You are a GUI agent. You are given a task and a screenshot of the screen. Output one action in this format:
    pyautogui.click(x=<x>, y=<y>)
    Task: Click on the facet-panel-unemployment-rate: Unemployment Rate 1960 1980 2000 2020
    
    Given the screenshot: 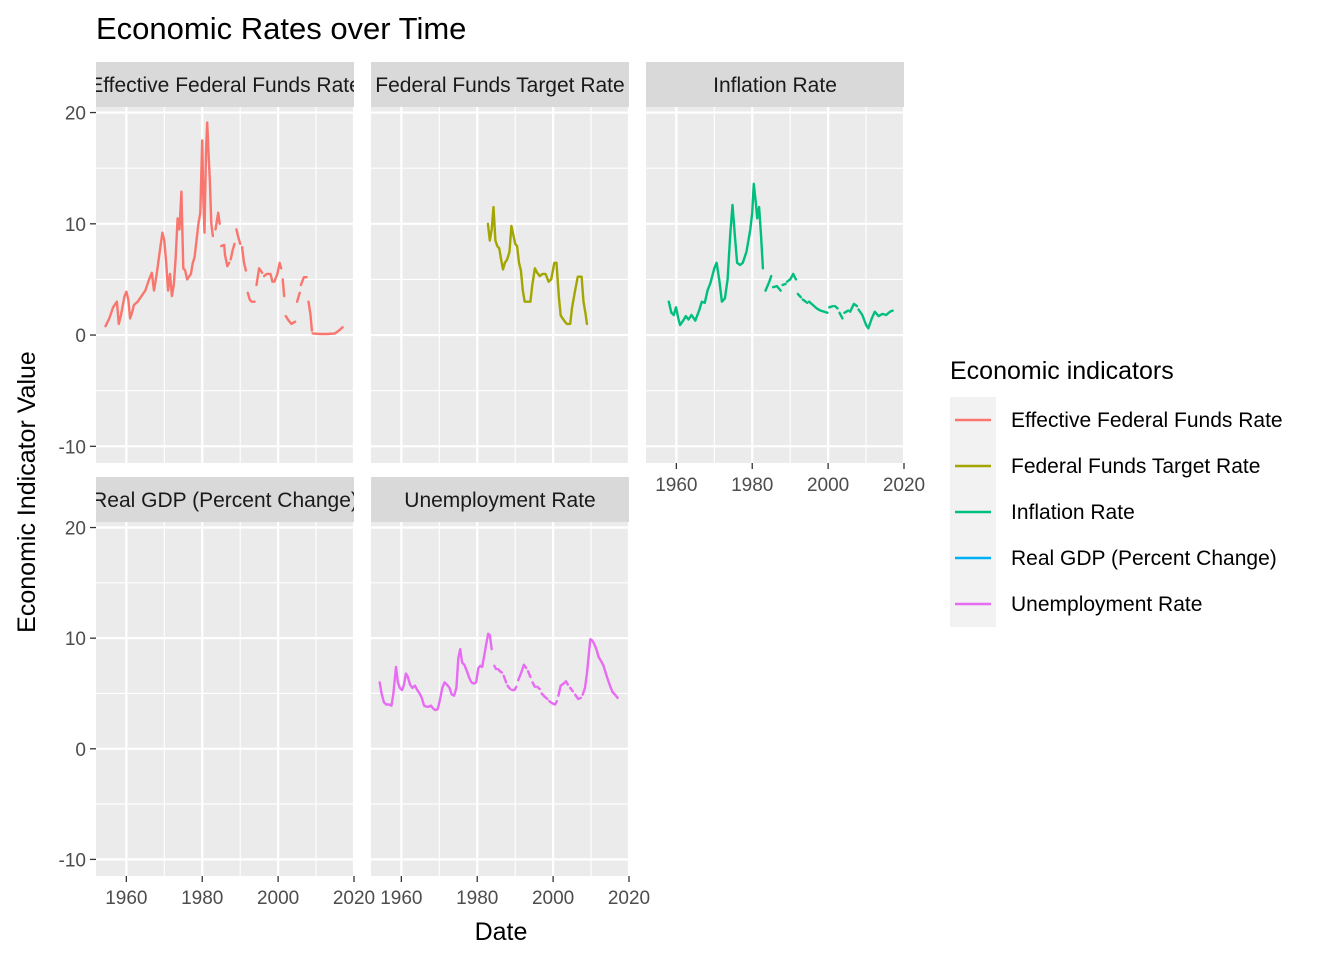 What is the action you would take?
    pyautogui.click(x=510, y=693)
    